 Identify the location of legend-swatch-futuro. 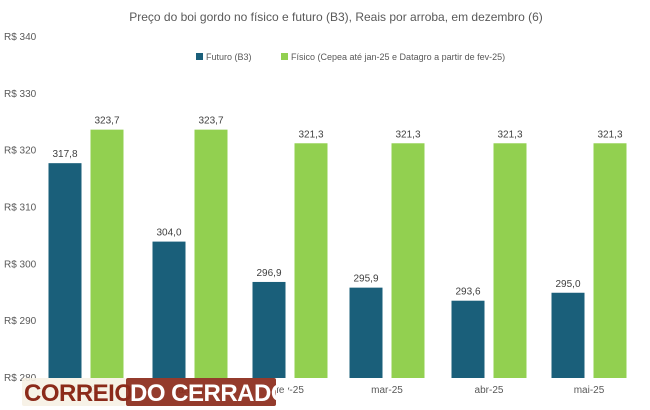
(199, 56).